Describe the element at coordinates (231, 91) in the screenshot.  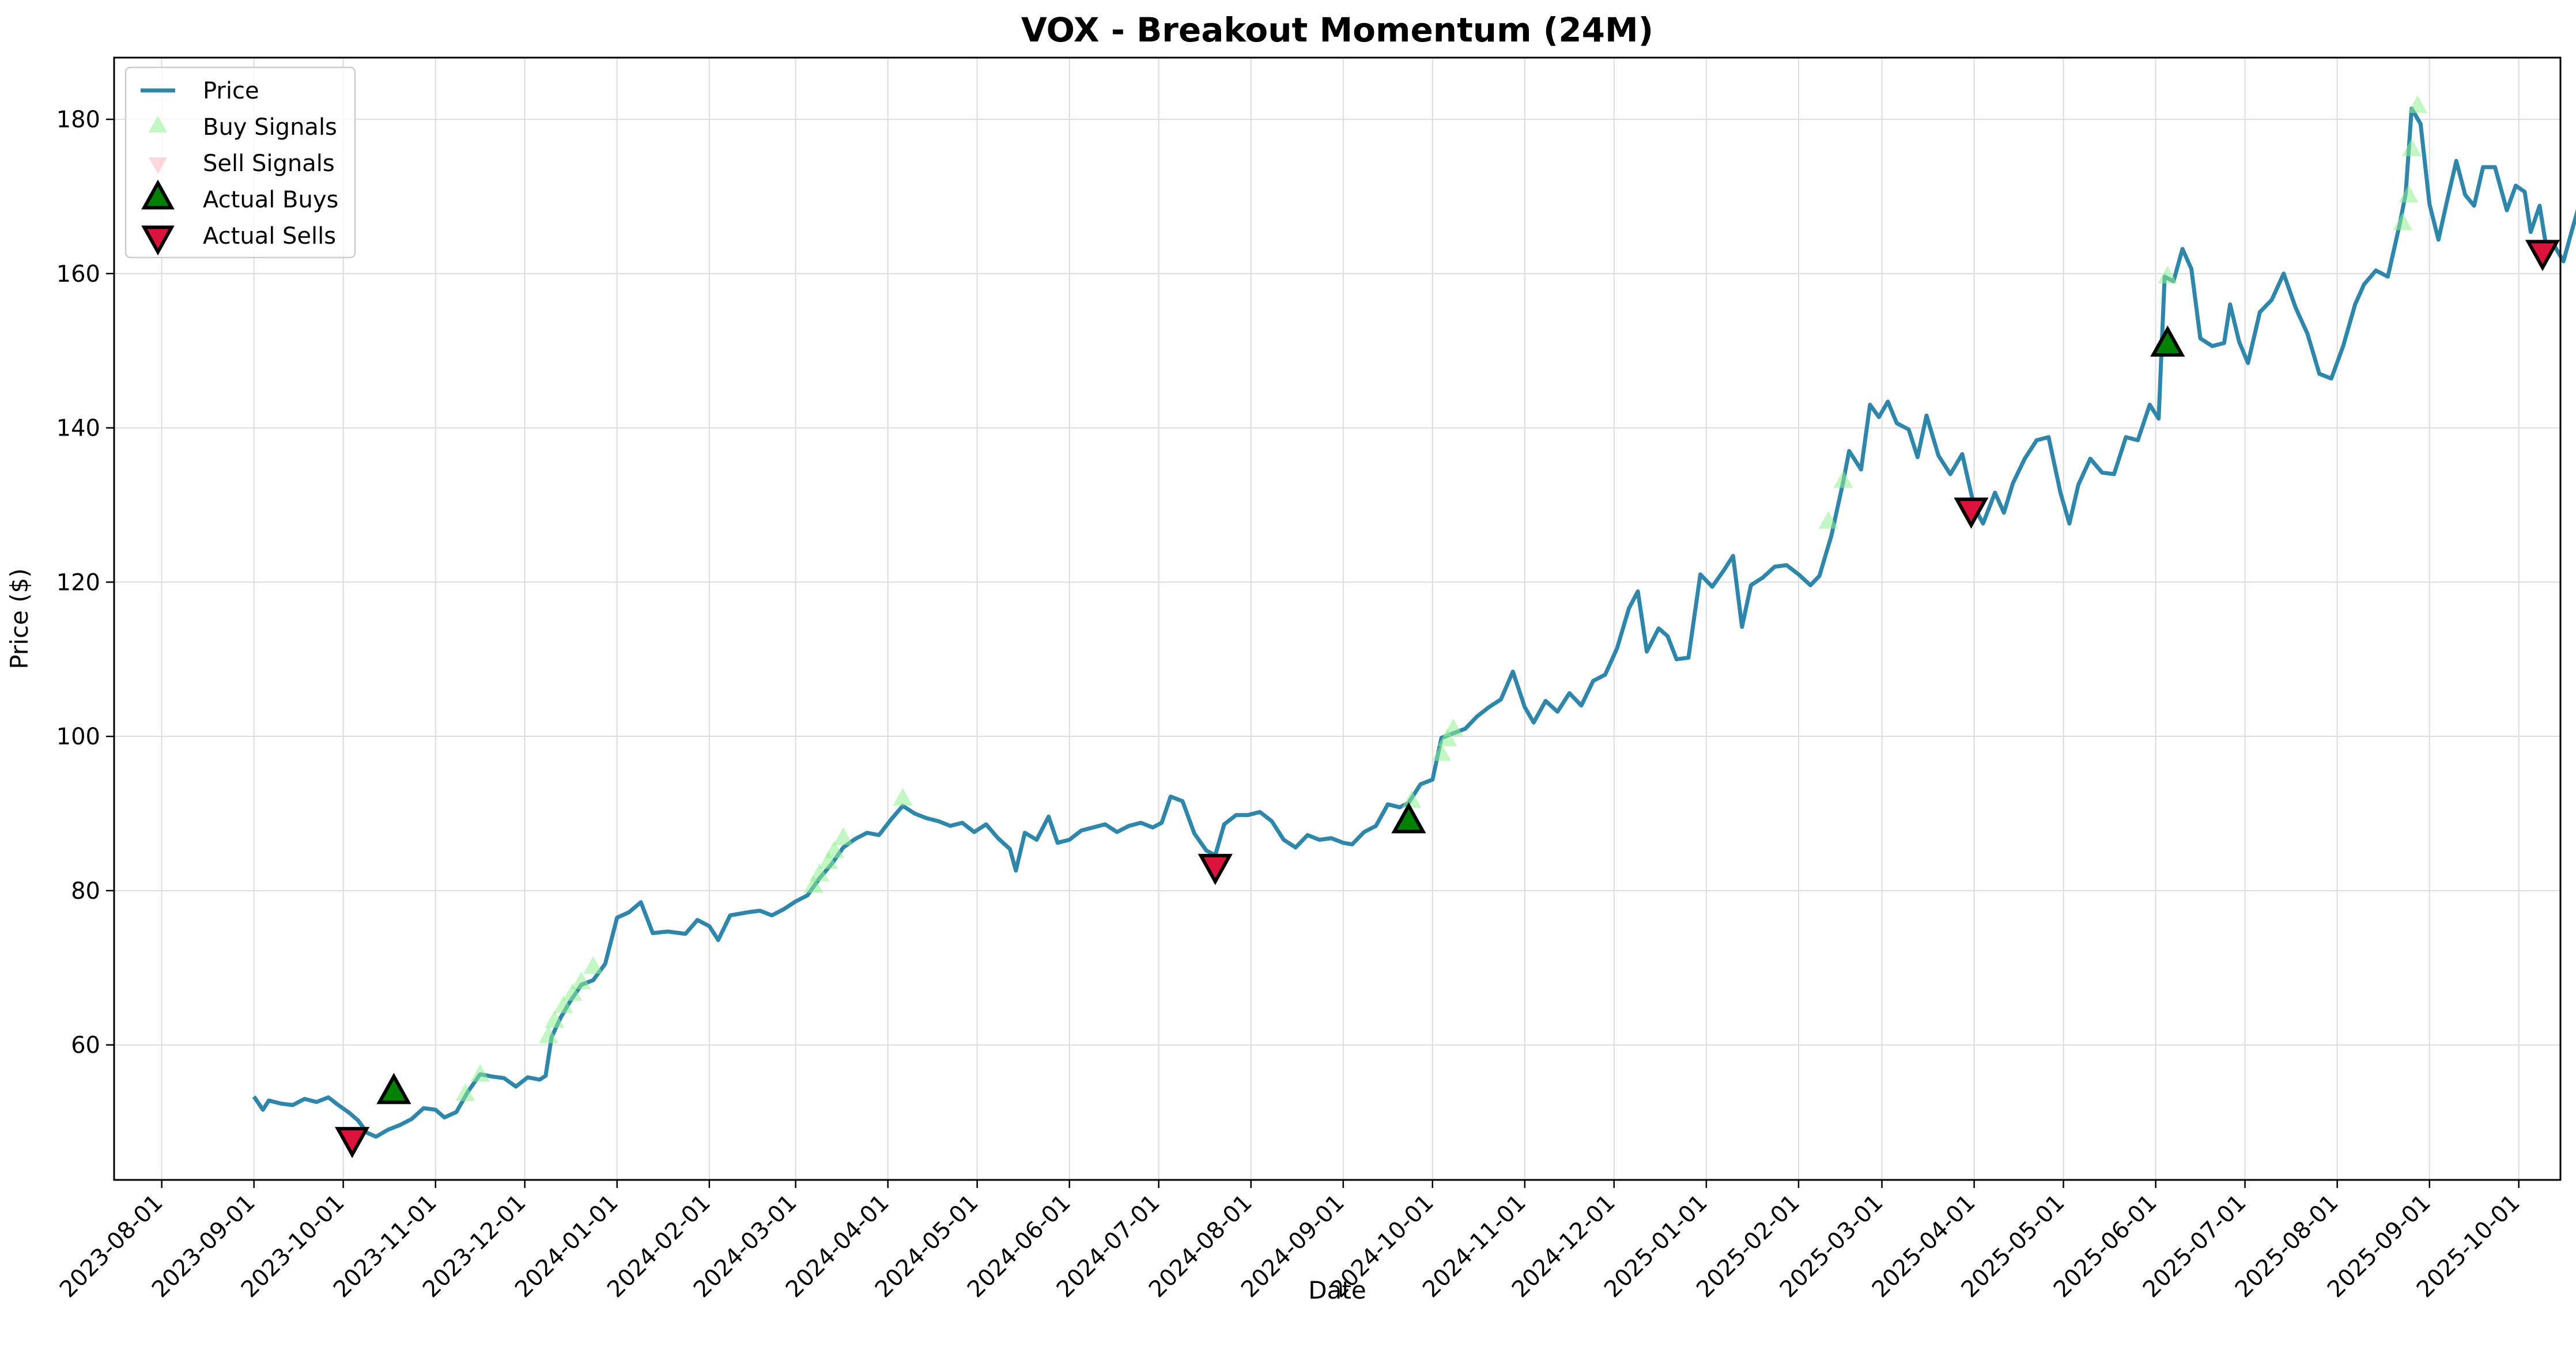
I see `legend-label: Price` at that location.